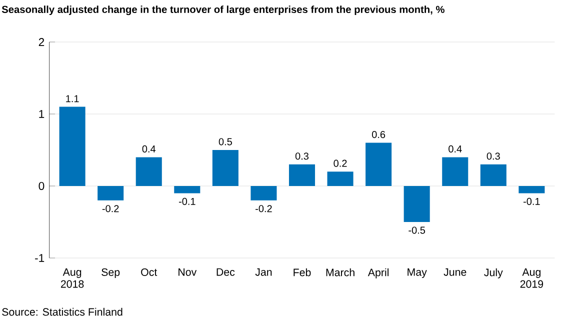 This screenshot has height=320, width=569. Describe the element at coordinates (225, 142) in the screenshot. I see `data-label: 0.5` at that location.